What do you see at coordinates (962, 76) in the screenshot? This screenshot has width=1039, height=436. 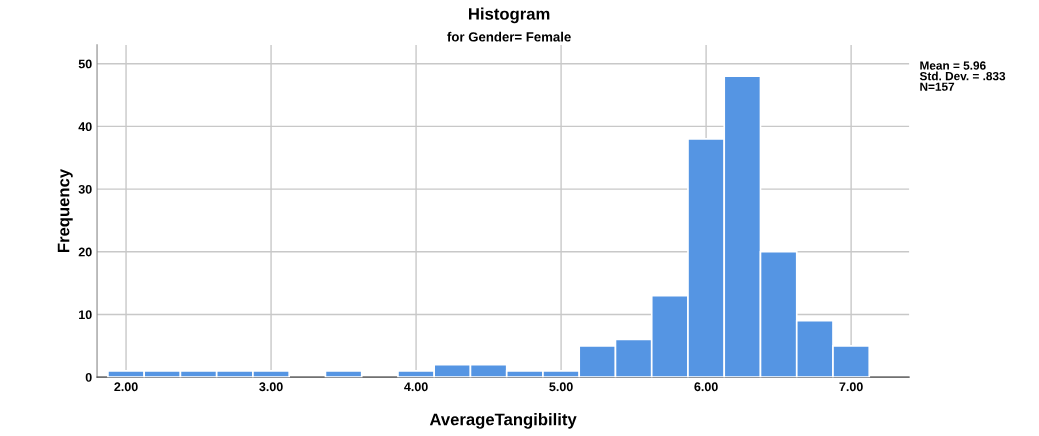 I see `text: Mean = 5.96 Std. Dev. = .833 N=157` at bounding box center [962, 76].